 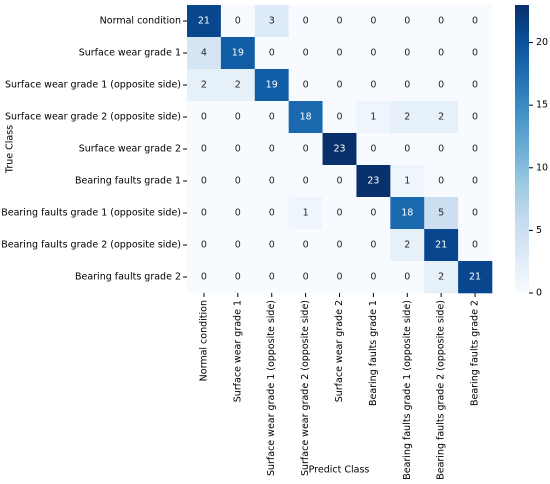 What do you see at coordinates (542, 167) in the screenshot?
I see `colorbar-tick-label: 10` at bounding box center [542, 167].